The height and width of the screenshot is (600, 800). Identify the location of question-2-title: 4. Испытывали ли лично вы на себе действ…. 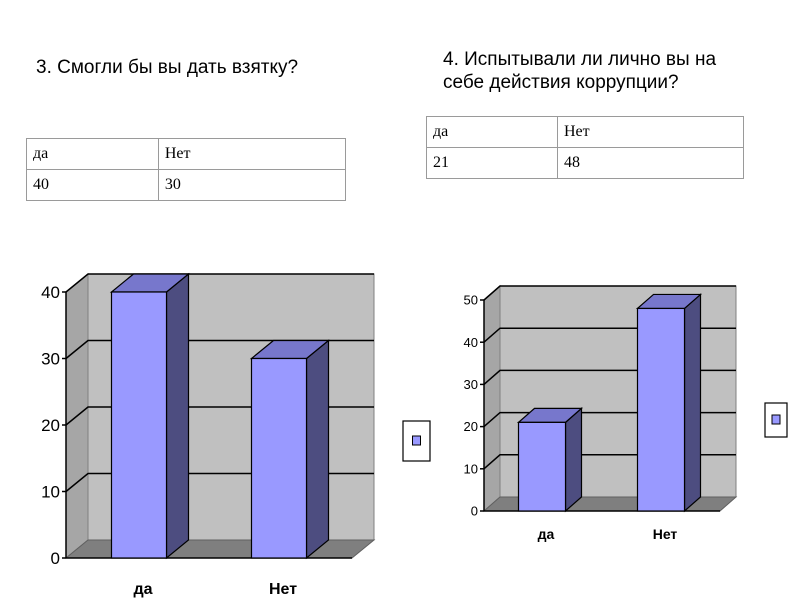
(608, 71).